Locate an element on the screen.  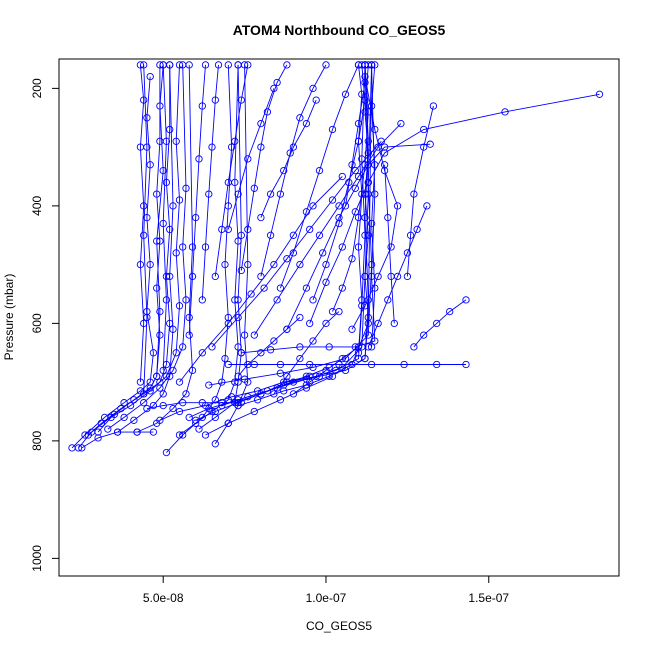
y-tick-label: 800 is located at coordinates (37, 441).